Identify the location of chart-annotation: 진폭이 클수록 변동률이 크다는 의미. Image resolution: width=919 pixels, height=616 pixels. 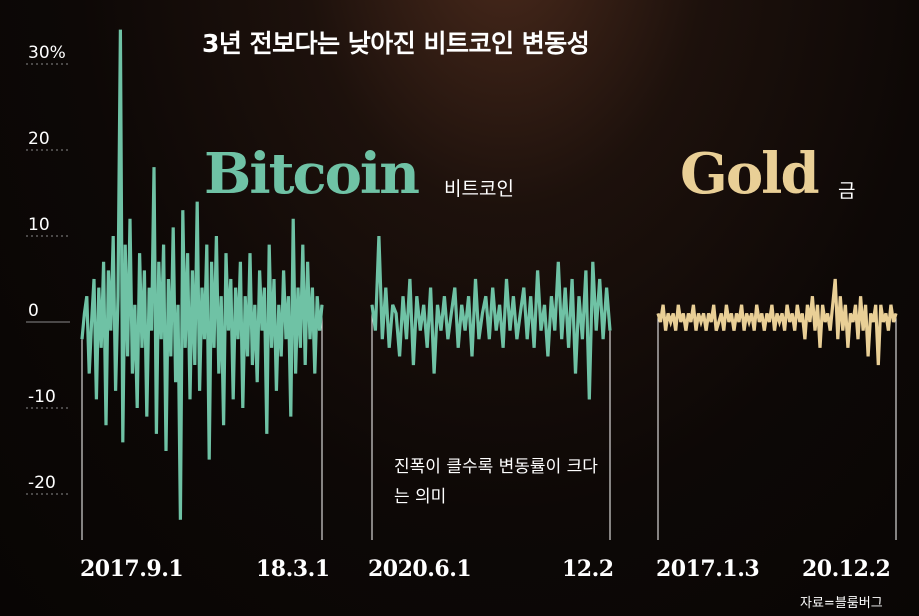
(496, 482).